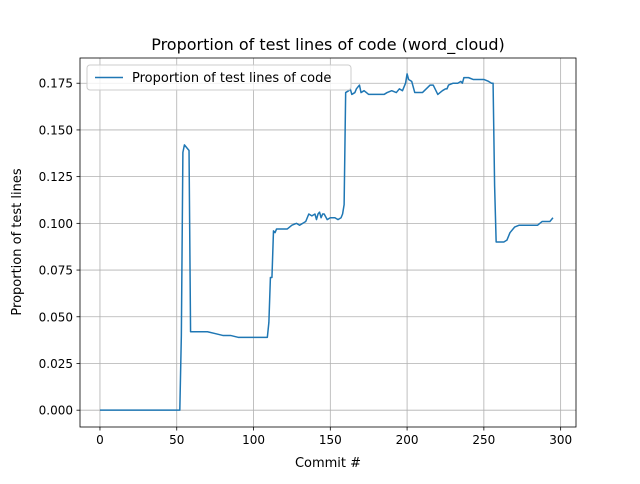 Image resolution: width=640 pixels, height=484 pixels. I want to click on x-tick-label: 0, so click(100, 440).